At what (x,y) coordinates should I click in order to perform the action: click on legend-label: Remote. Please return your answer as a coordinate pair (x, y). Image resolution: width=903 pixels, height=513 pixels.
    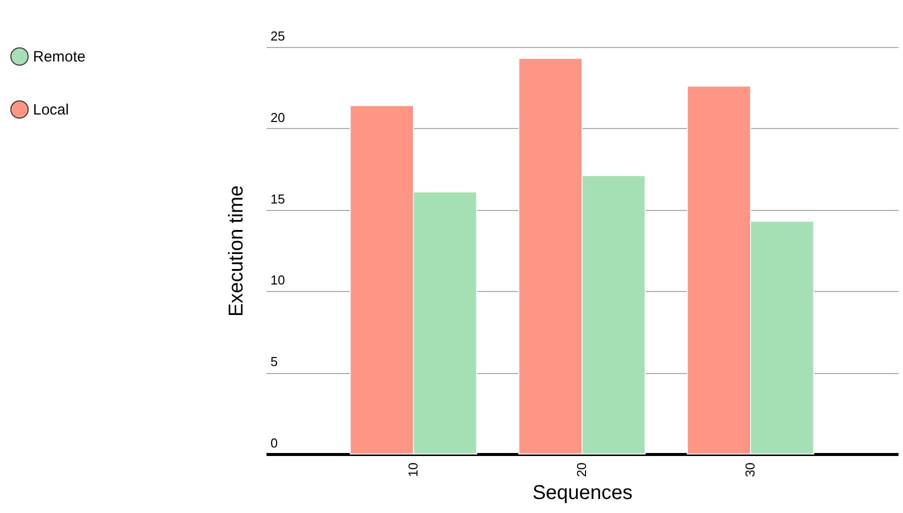
    Looking at the image, I should click on (59, 57).